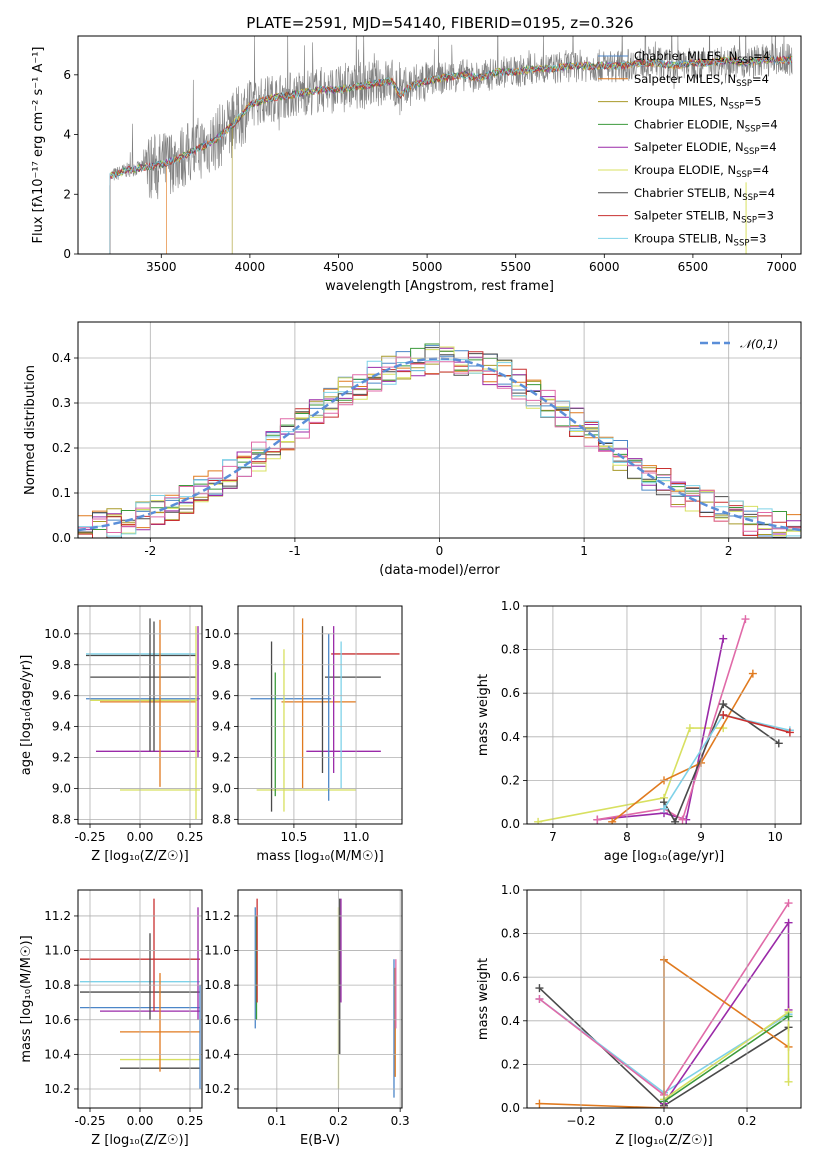 The height and width of the screenshot is (1170, 819). What do you see at coordinates (681, 102) in the screenshot?
I see `legend-text: Kroupa MILES, N` at bounding box center [681, 102].